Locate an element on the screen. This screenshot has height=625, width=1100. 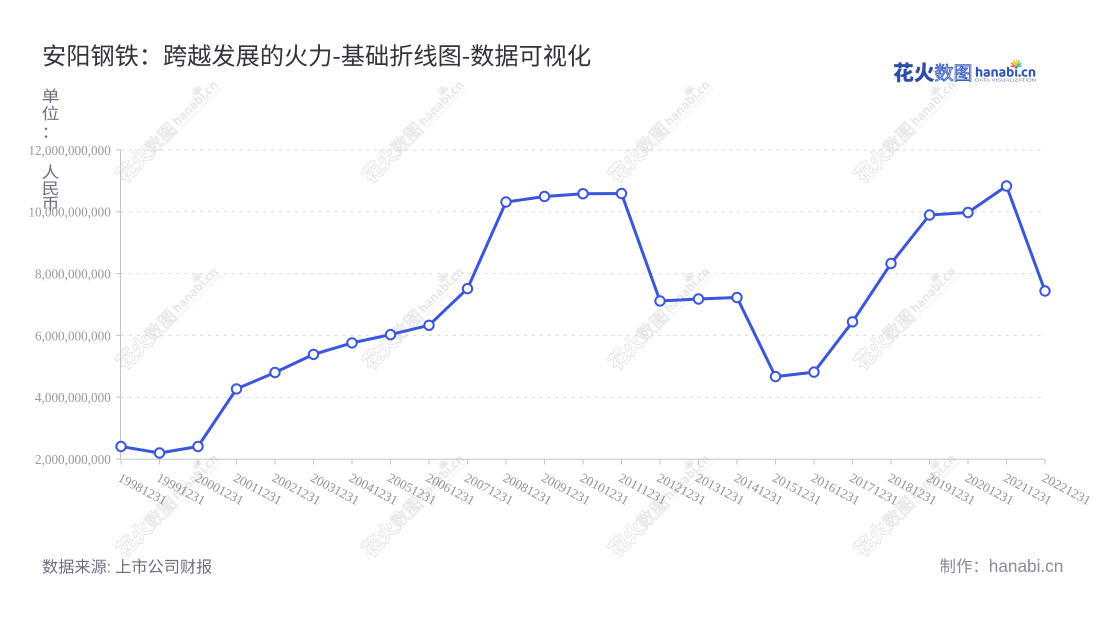
svg-text: 2,000,000,000 is located at coordinates (73, 459).